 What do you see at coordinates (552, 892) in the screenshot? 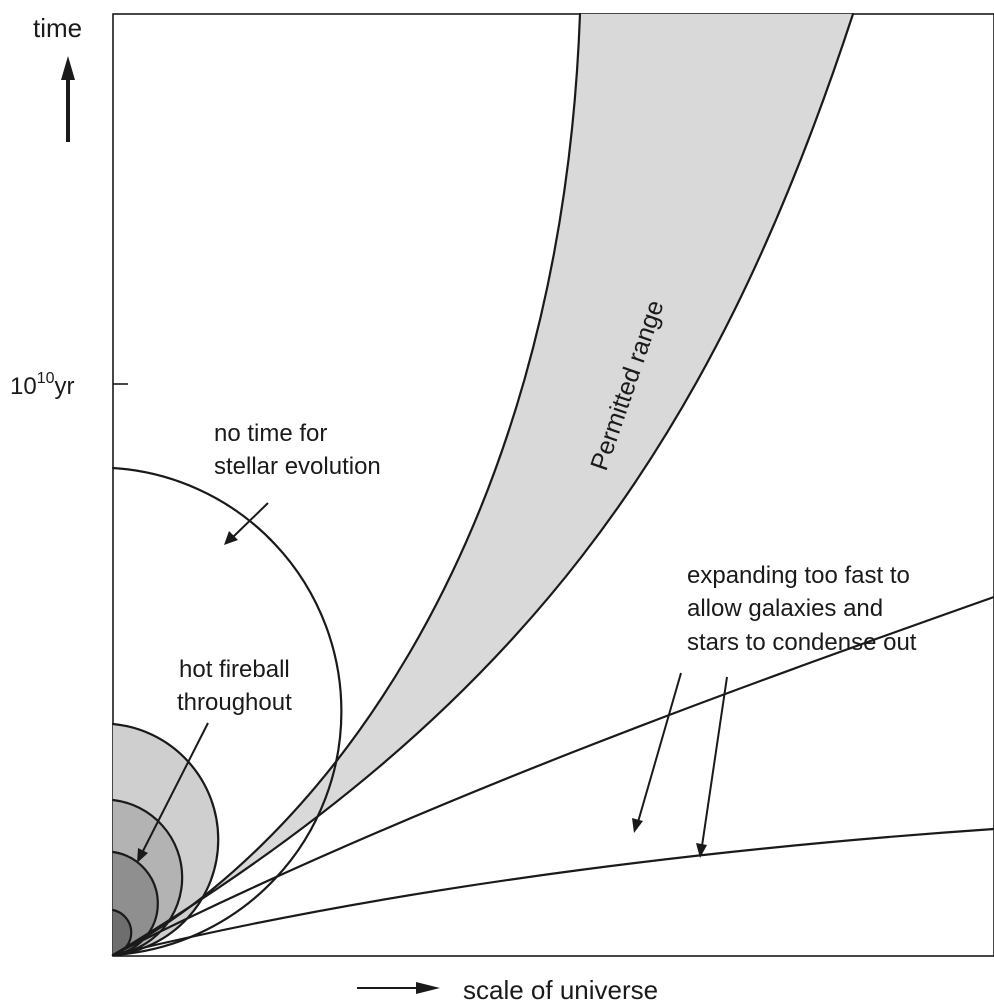
I see `fast-expansion-curve-lower` at bounding box center [552, 892].